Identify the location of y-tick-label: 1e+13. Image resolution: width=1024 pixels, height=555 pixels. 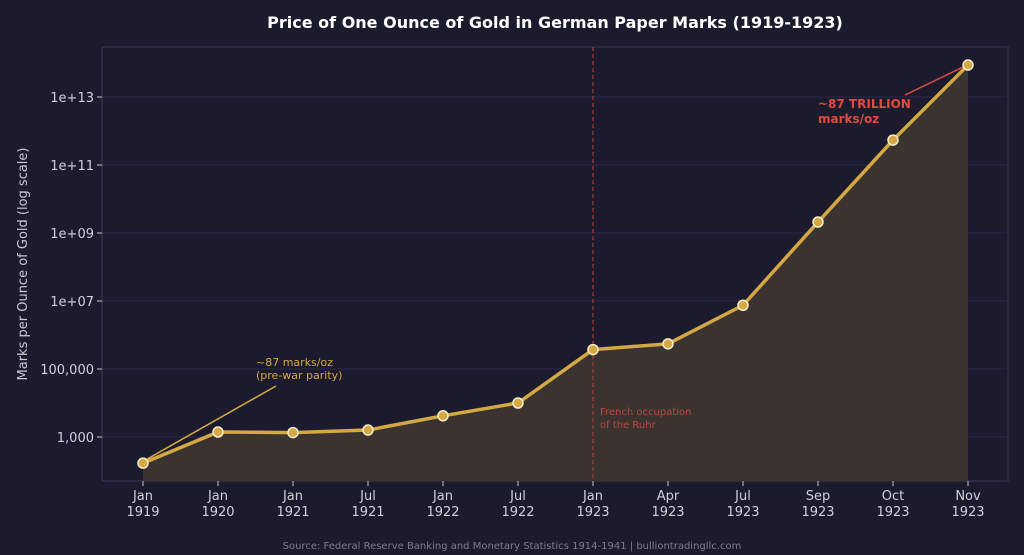
(72, 98).